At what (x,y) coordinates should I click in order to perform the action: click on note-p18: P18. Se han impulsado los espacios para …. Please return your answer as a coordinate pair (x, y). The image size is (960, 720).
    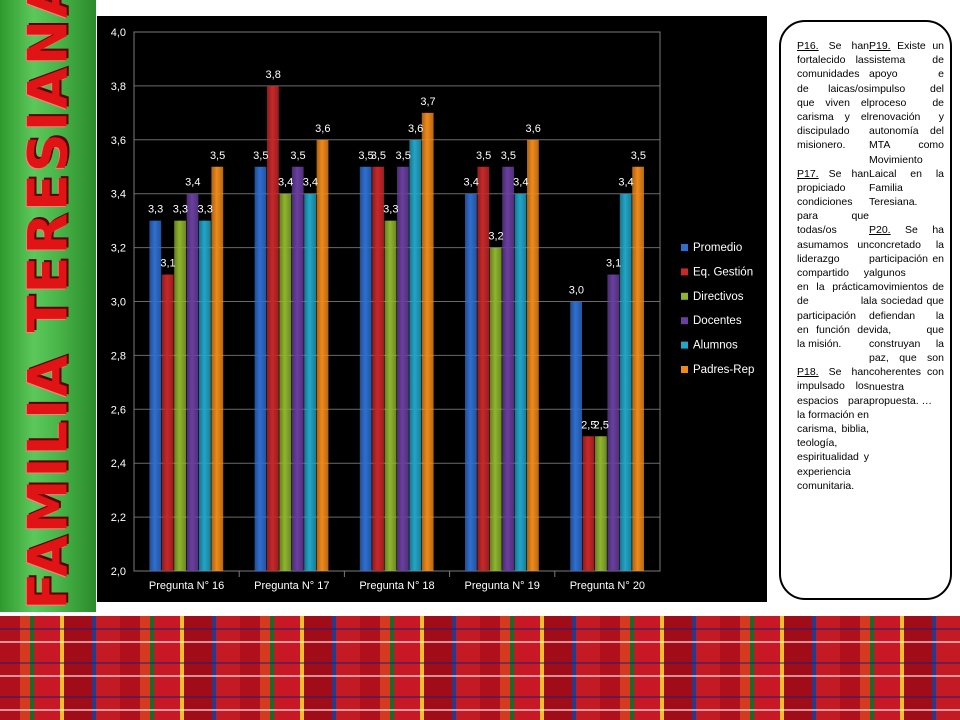
    Looking at the image, I should click on (833, 429).